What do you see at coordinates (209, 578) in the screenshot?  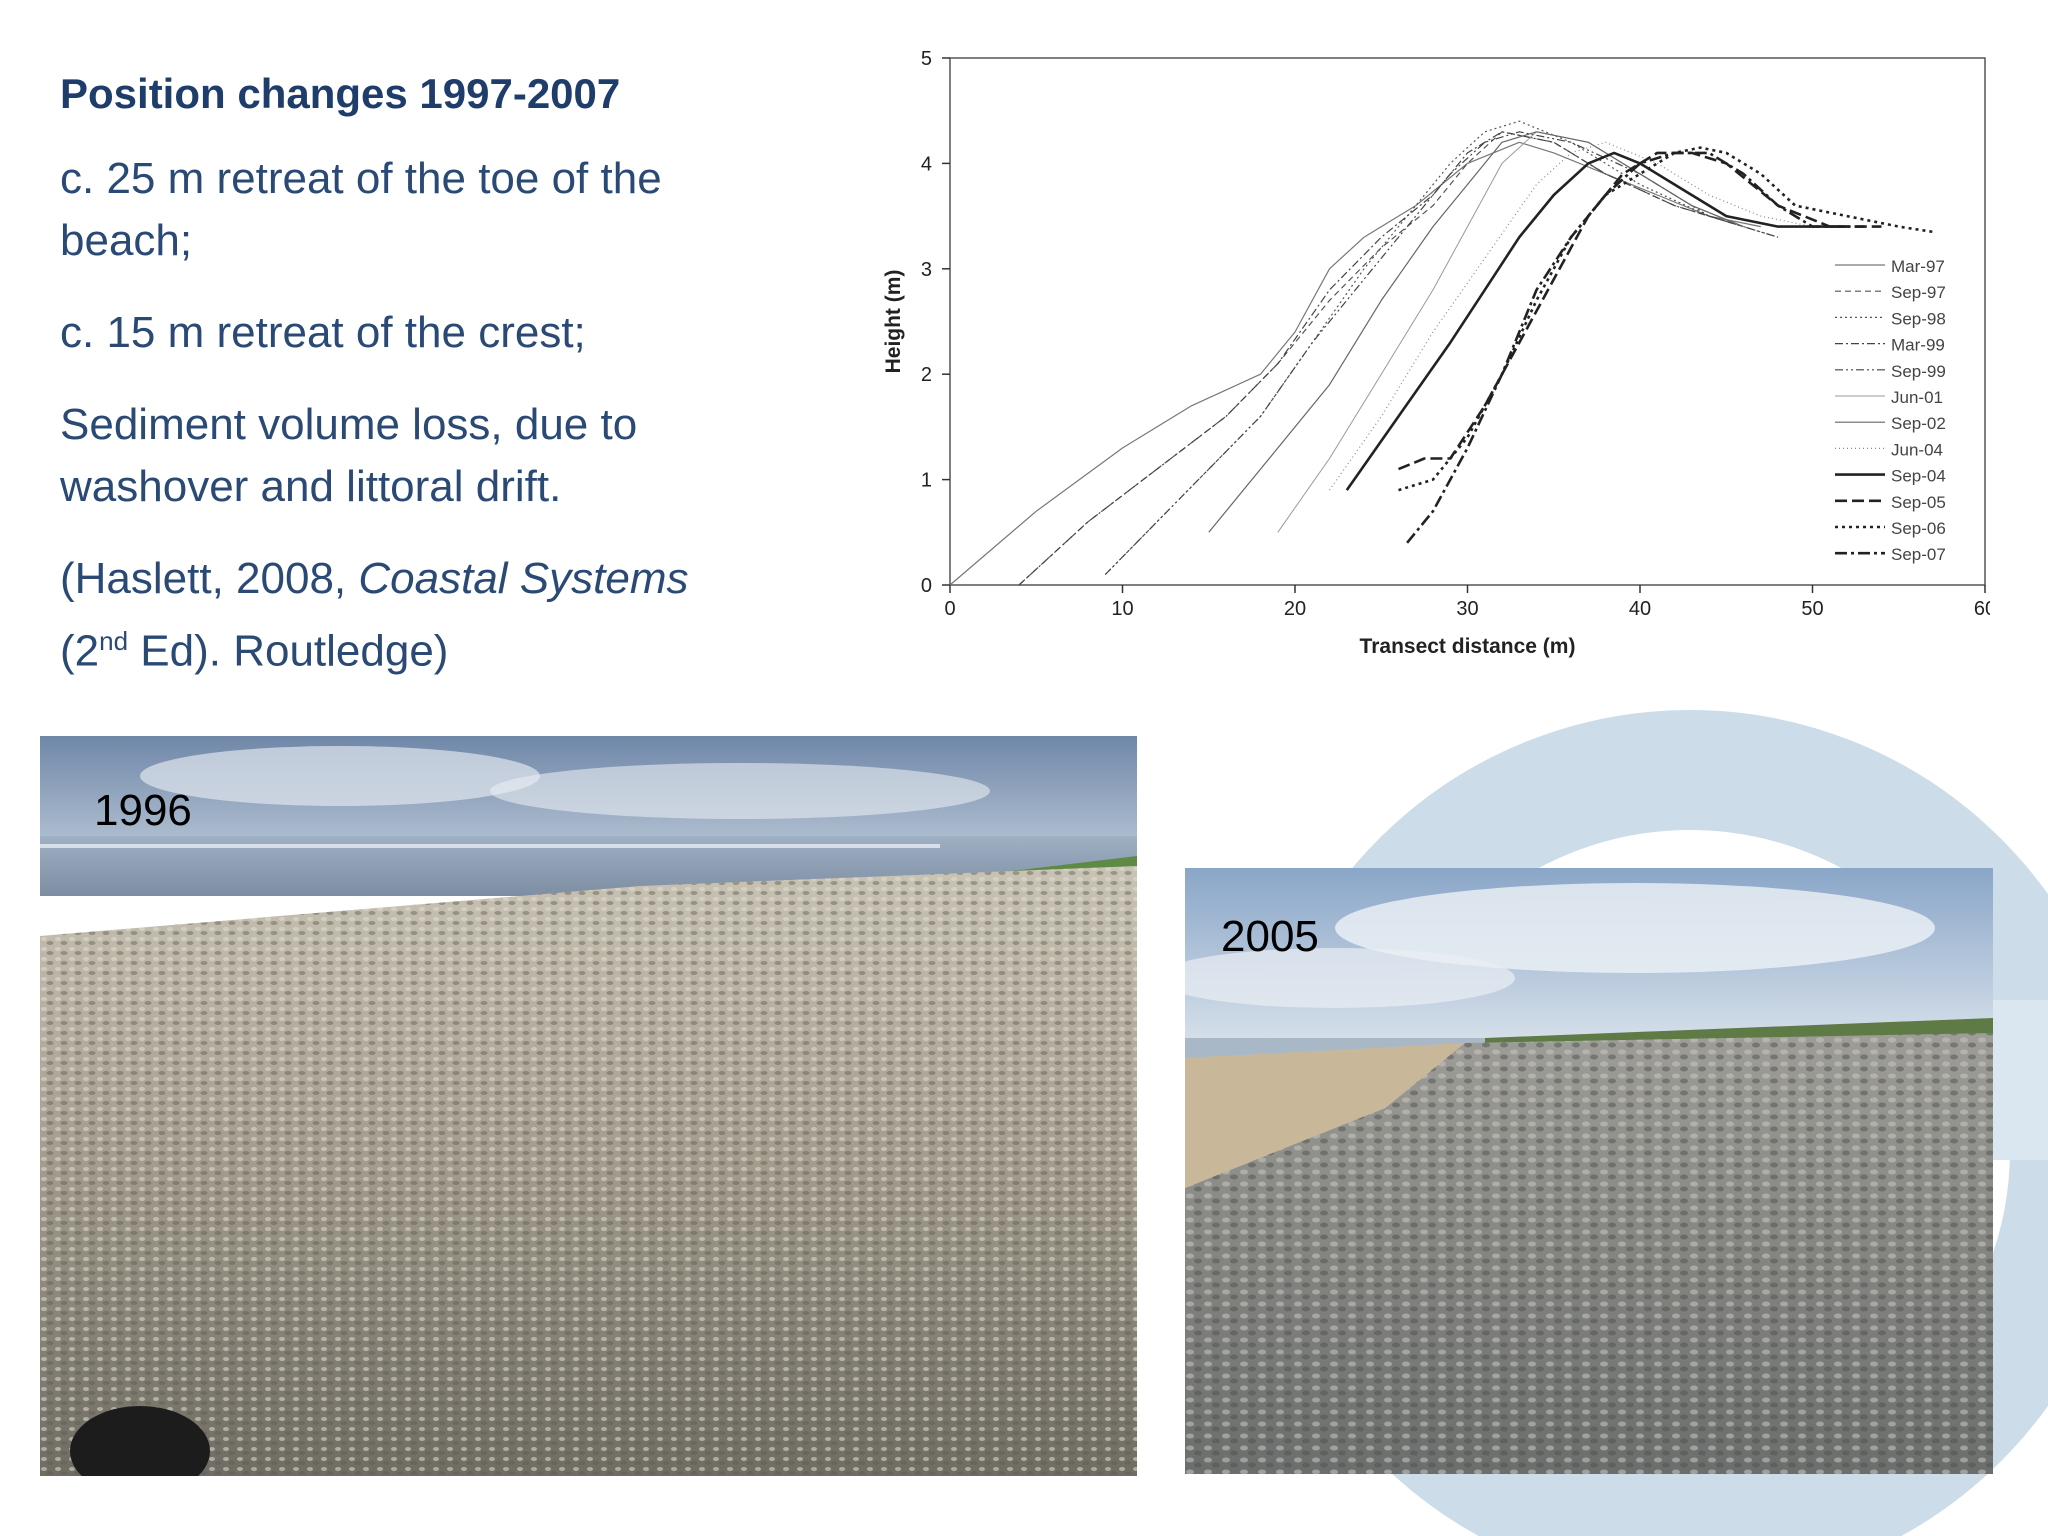 I see `citation-part1: (Haslett, 2008,` at bounding box center [209, 578].